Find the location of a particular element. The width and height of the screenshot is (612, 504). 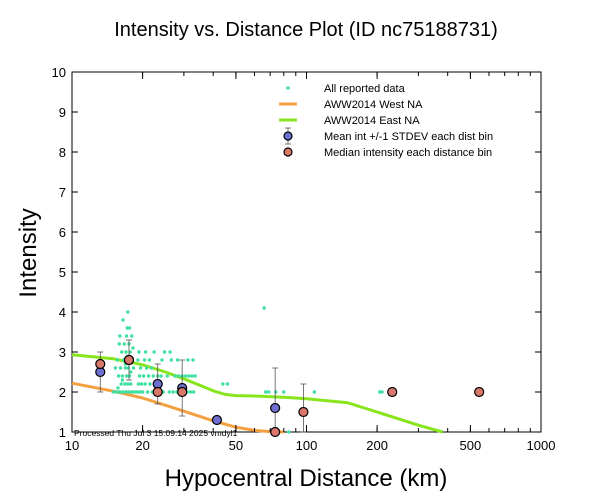

y-axis-label: Intensity is located at coordinates (28, 252).